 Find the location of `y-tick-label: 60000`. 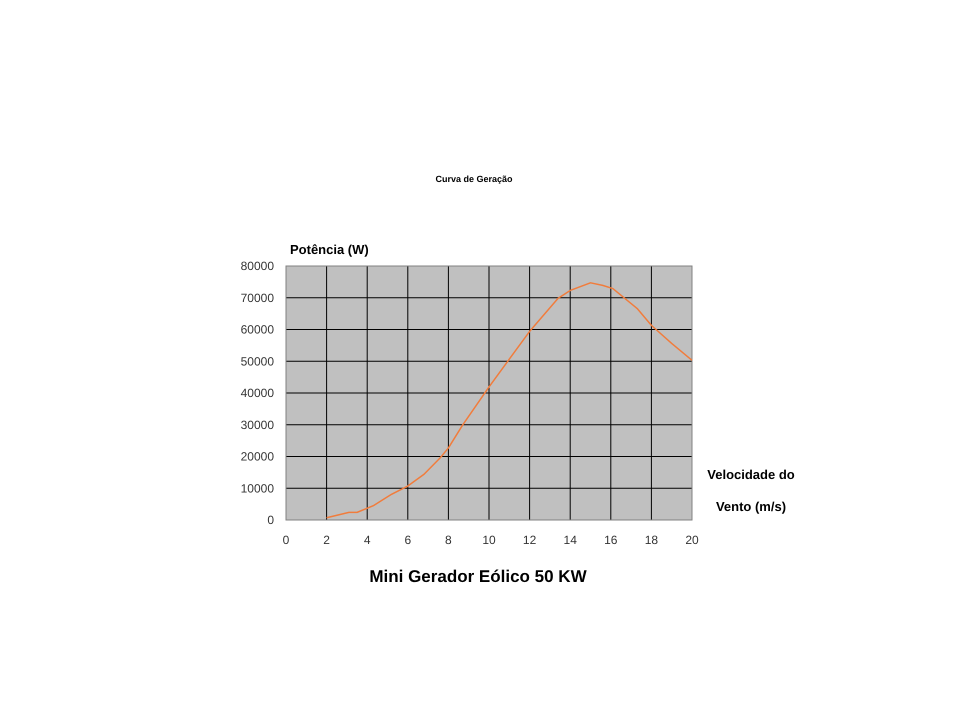

y-tick-label: 60000 is located at coordinates (257, 329).